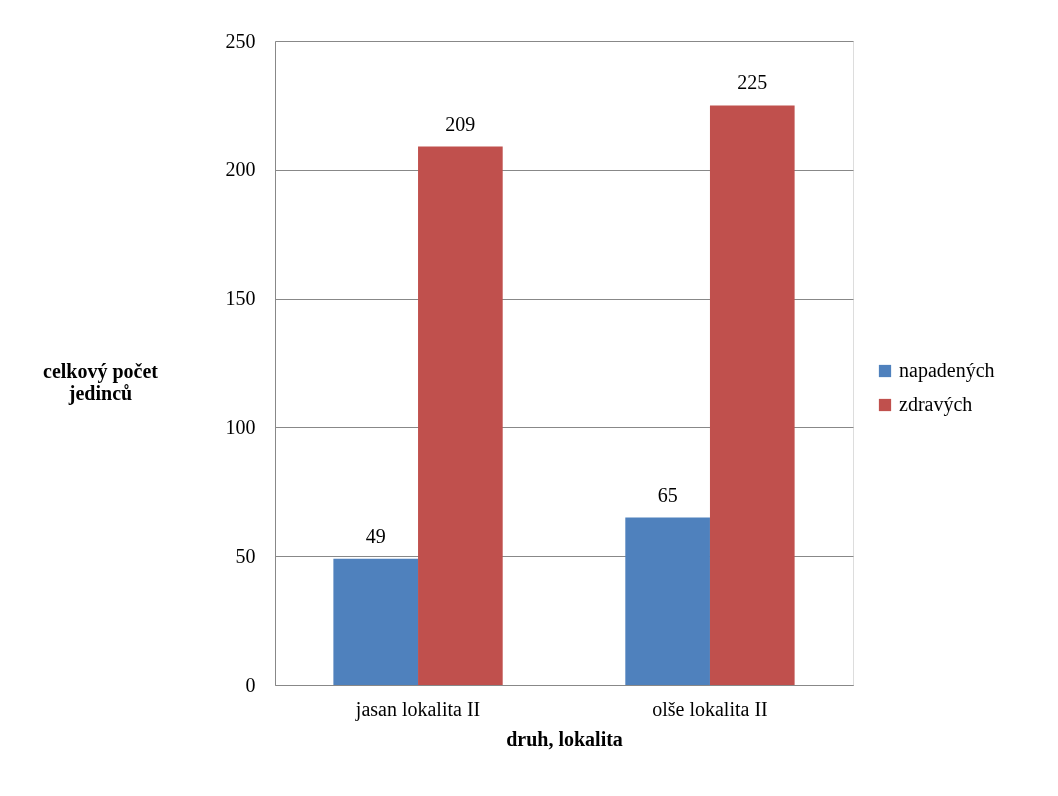 The width and height of the screenshot is (1058, 796). I want to click on data-label: 49, so click(375, 535).